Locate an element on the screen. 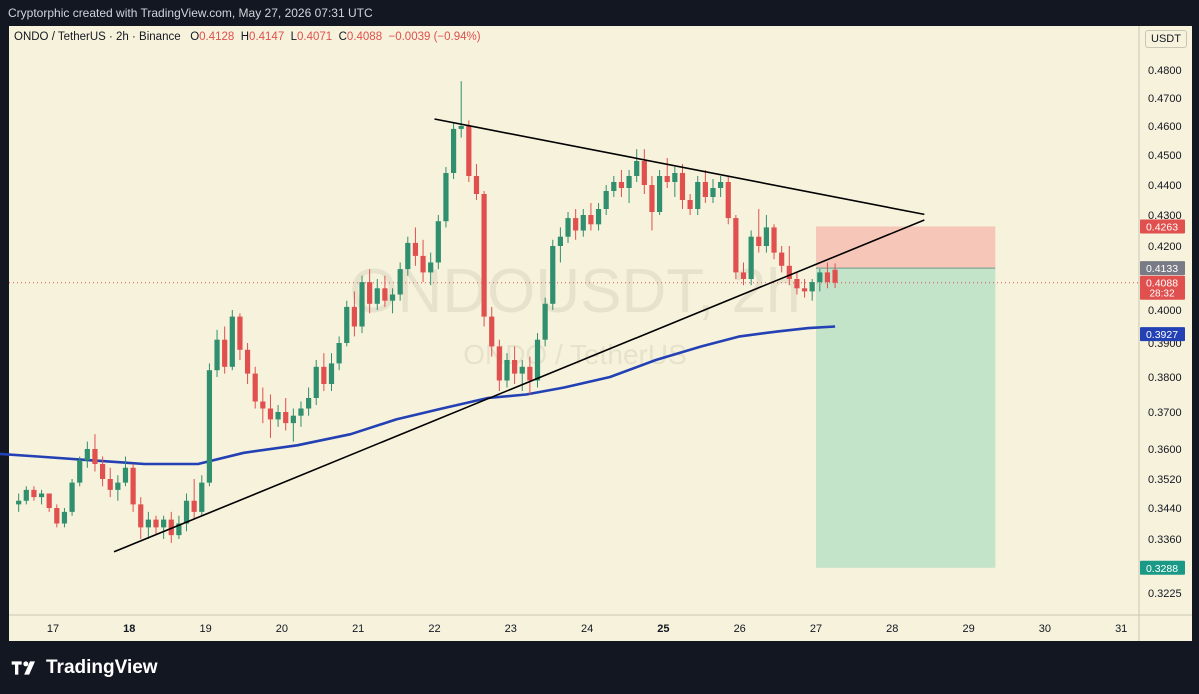 The height and width of the screenshot is (694, 1199). time-tick-label: 31 is located at coordinates (1121, 629).